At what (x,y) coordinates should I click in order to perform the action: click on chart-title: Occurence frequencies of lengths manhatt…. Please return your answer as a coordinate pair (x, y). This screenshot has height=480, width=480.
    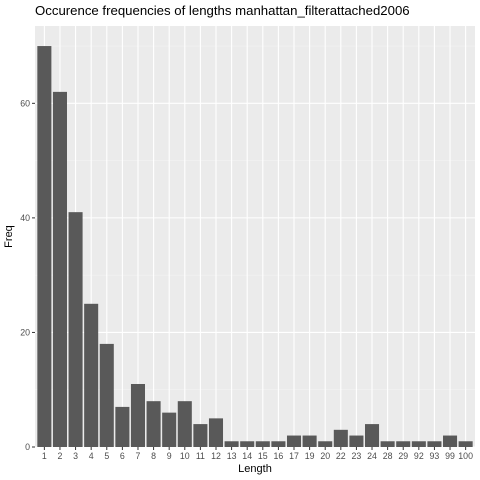
    Looking at the image, I should click on (222, 10).